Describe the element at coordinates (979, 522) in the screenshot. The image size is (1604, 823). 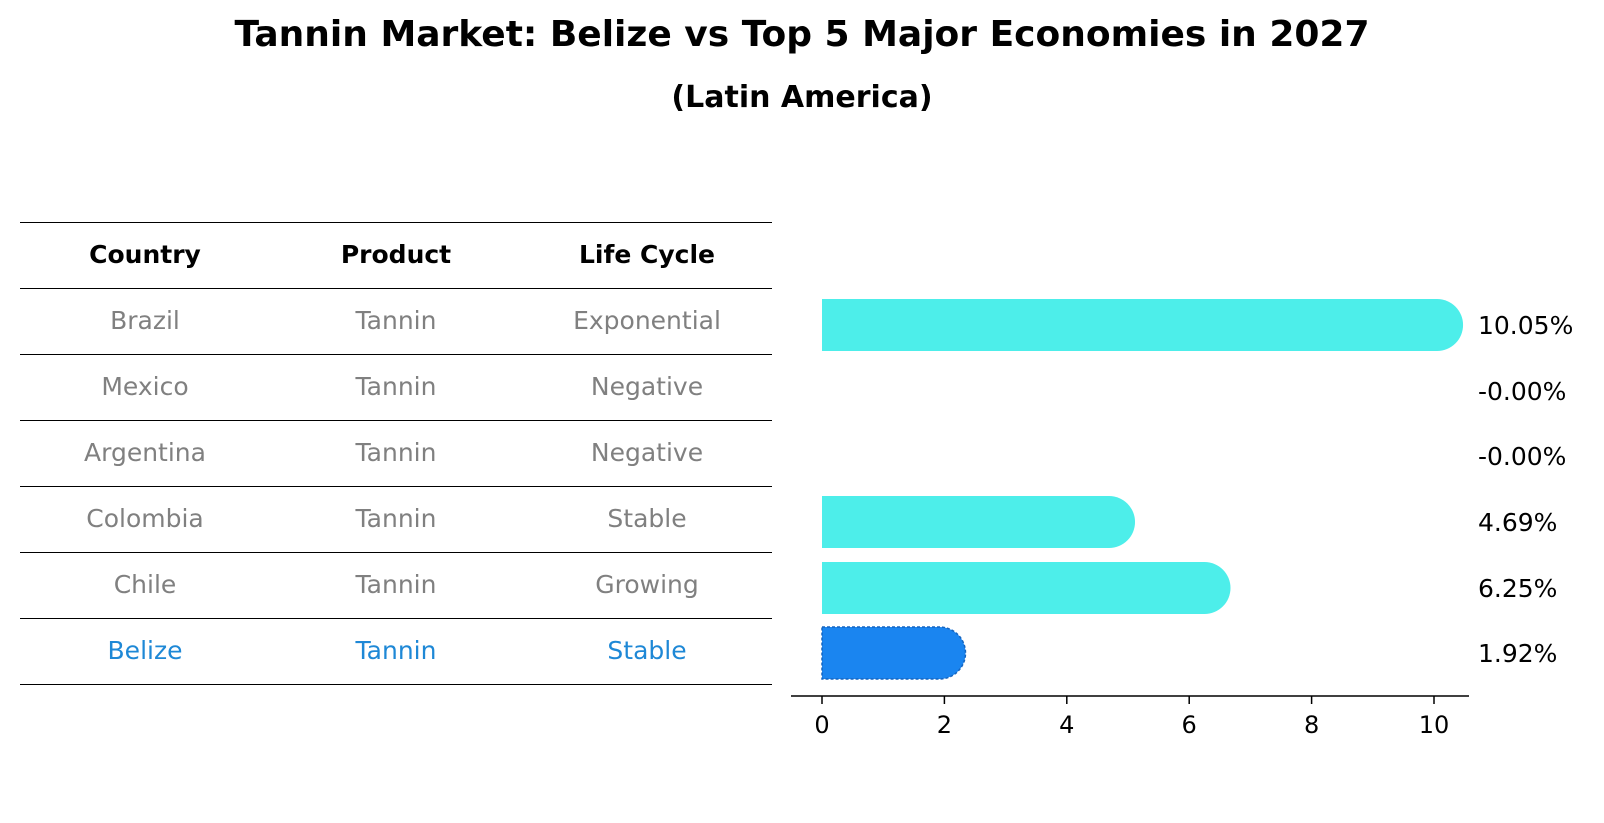
I see `bar-colombia` at that location.